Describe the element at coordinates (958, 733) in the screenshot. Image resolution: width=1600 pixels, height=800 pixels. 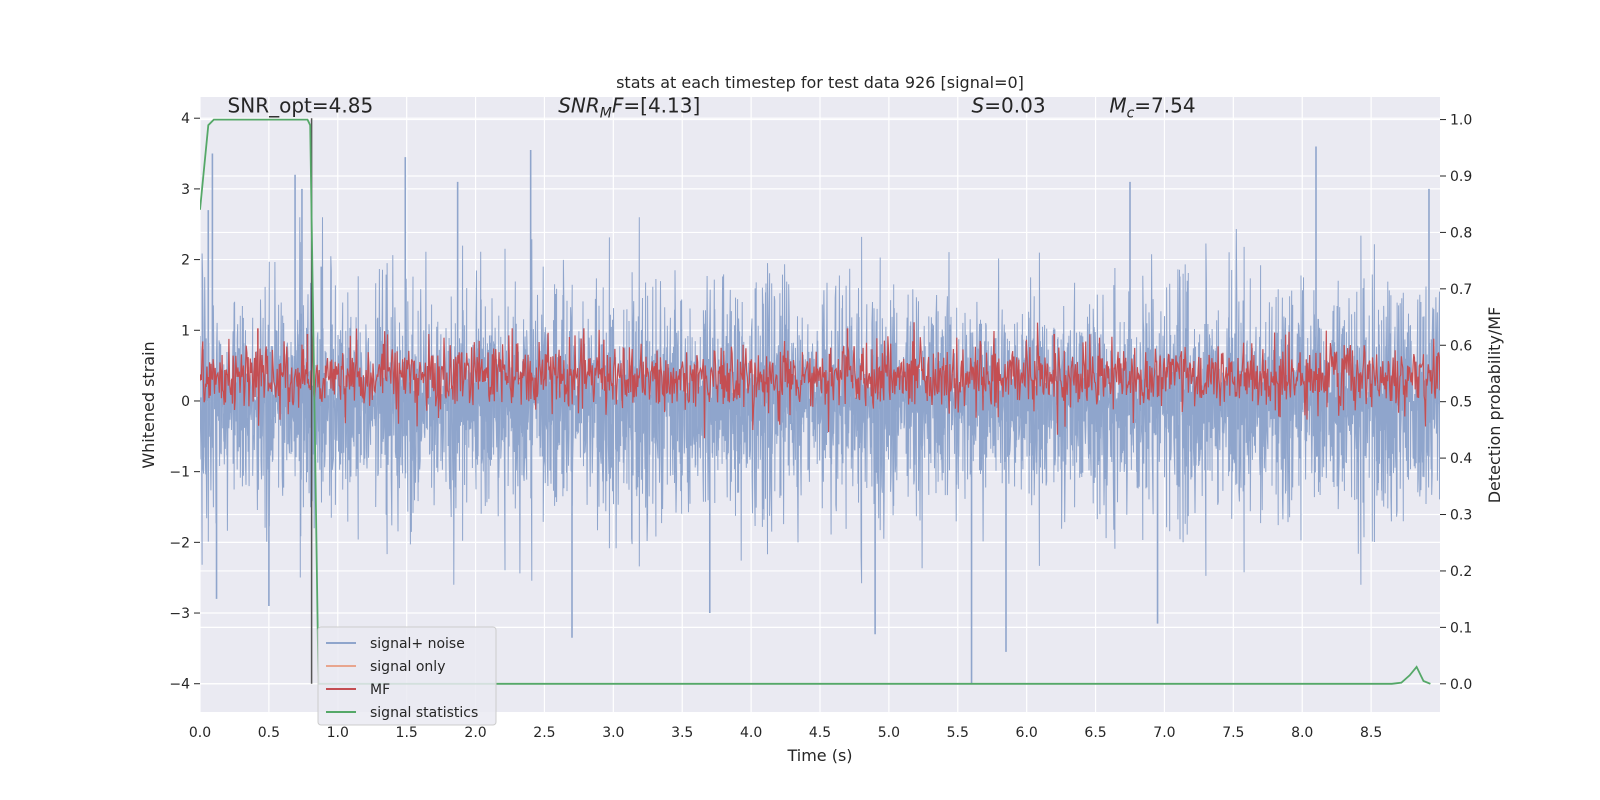
I see `x-tick-label: 5.5` at that location.